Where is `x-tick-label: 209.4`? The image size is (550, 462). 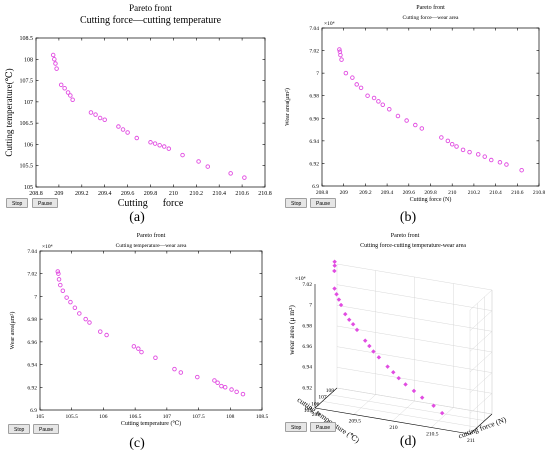 x-tick-label: 209.4 is located at coordinates (387, 193).